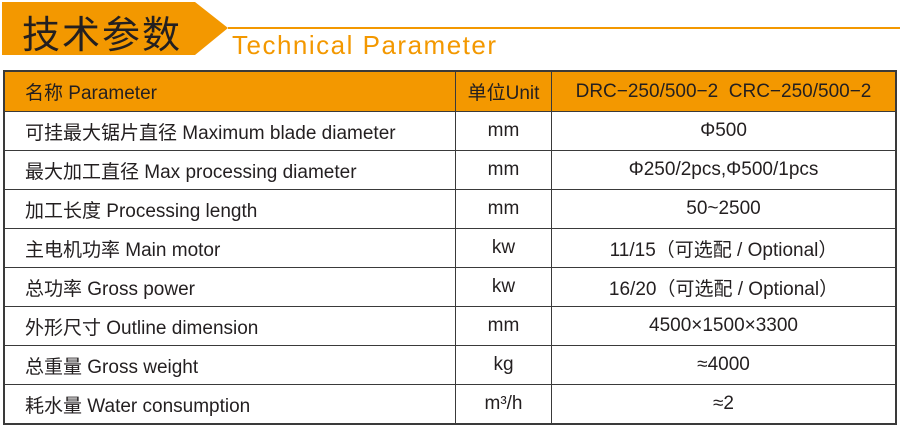 Image resolution: width=900 pixels, height=432 pixels. Describe the element at coordinates (365, 45) in the screenshot. I see `page-title-en: Technical Parameter` at that location.